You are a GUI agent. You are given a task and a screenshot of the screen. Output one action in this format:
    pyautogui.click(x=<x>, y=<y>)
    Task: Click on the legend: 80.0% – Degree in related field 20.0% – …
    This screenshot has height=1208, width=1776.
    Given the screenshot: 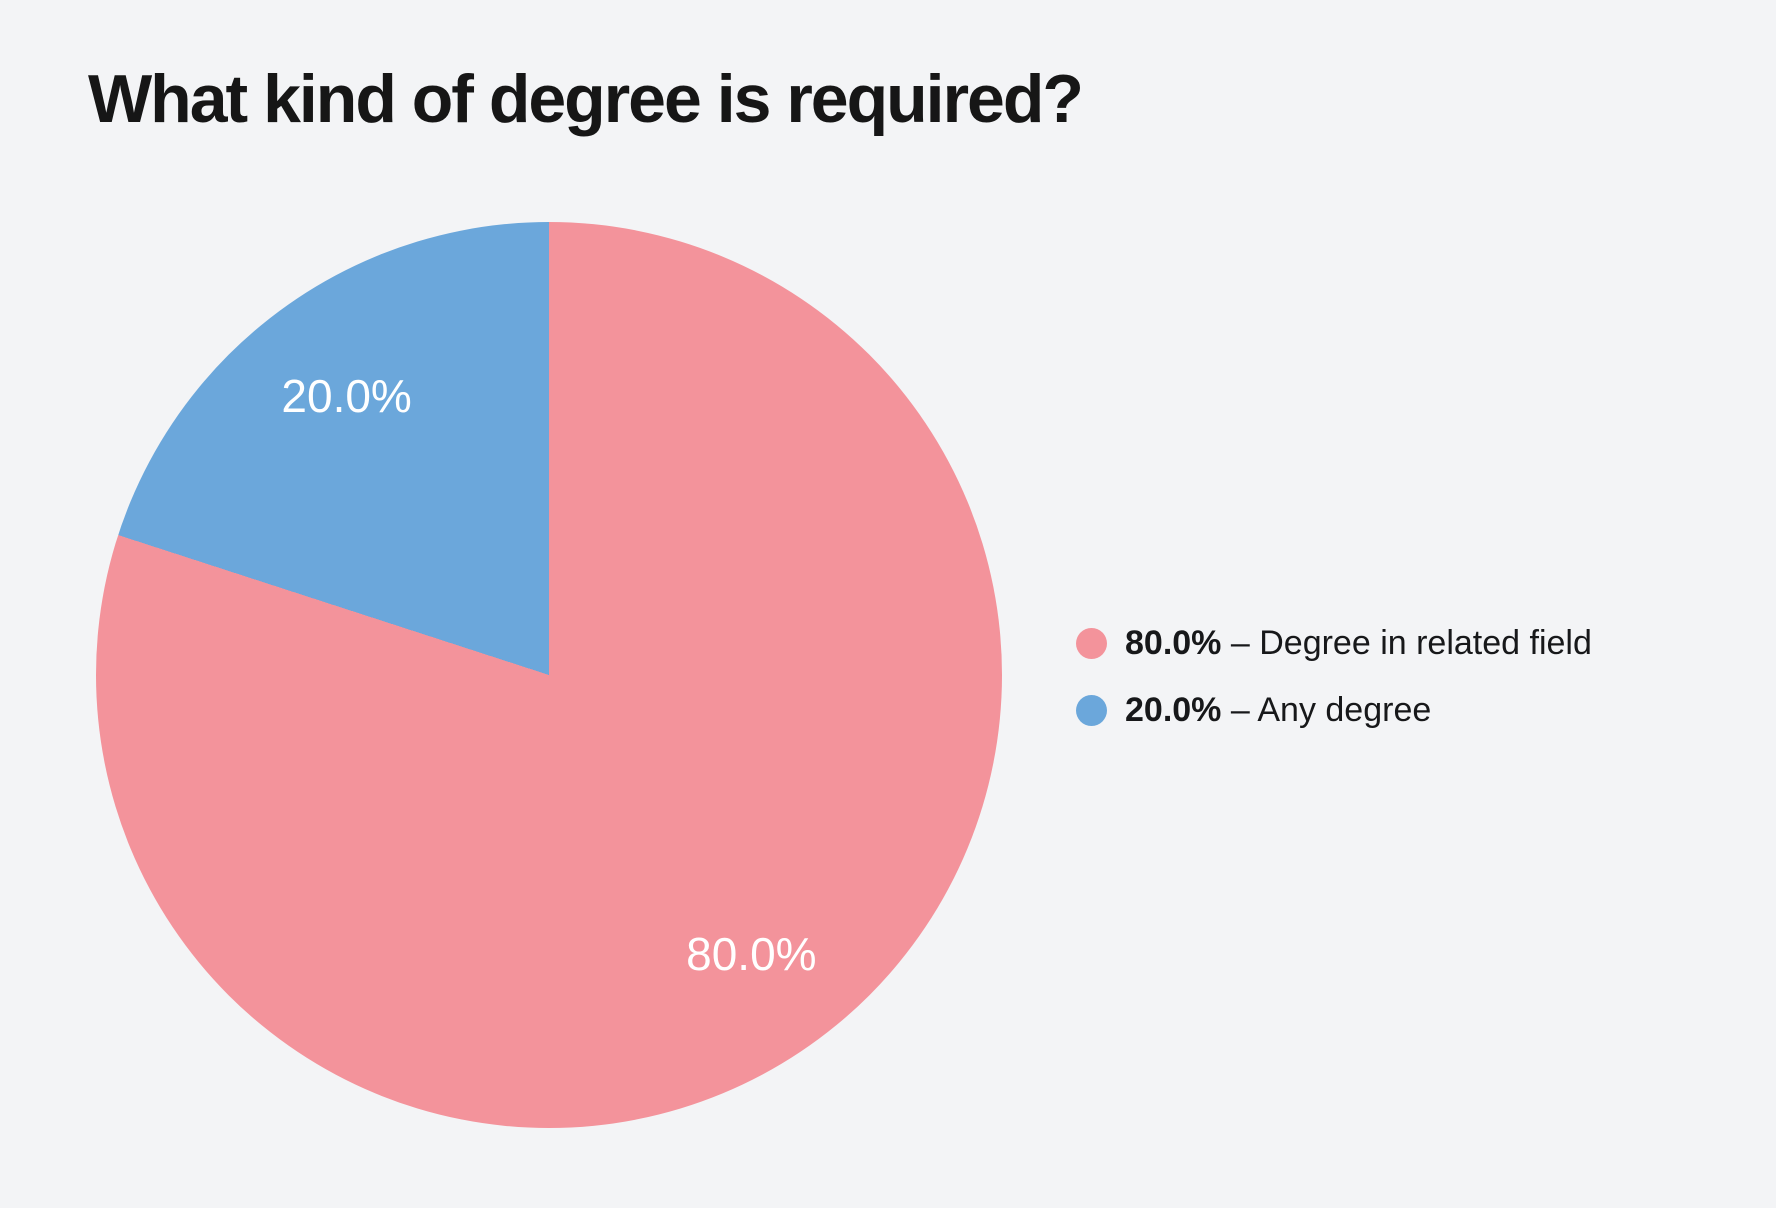 What is the action you would take?
    pyautogui.click(x=1334, y=677)
    